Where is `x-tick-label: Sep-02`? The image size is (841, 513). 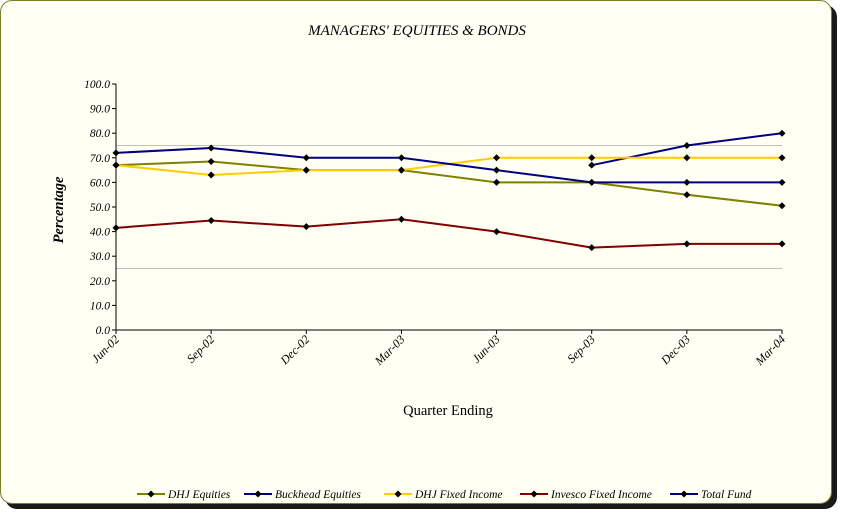 x-tick-label: Sep-02 is located at coordinates (200, 348).